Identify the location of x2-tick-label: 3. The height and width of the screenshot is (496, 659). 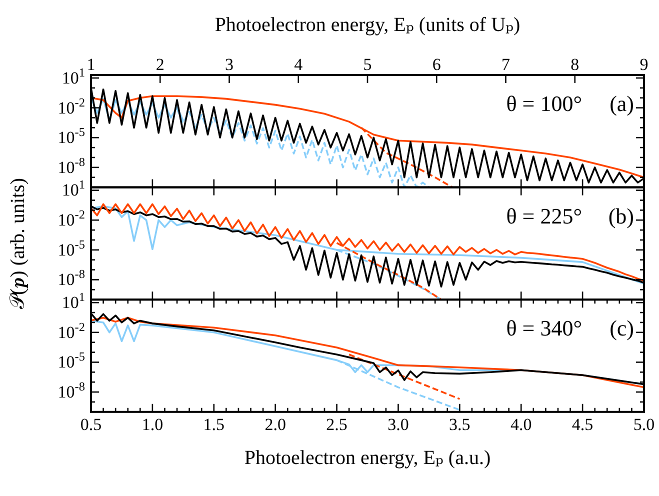
(229, 64).